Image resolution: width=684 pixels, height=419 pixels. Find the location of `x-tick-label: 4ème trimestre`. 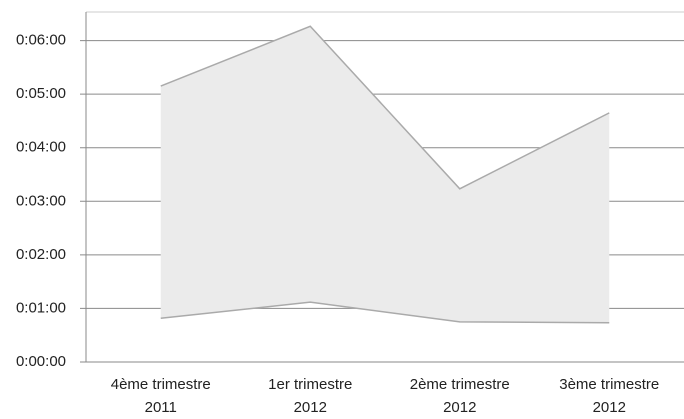

x-tick-label: 4ème trimestre is located at coordinates (161, 384).